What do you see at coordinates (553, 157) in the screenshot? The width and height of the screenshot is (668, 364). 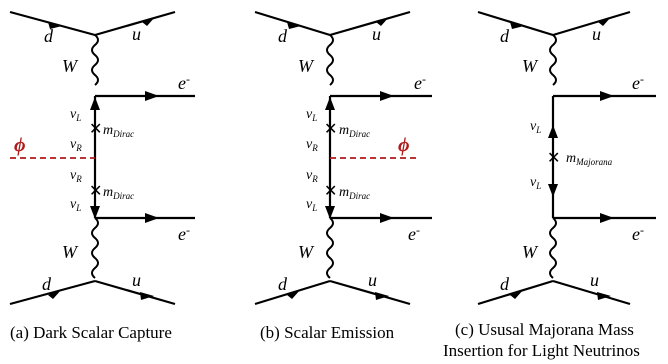 I see `mass-insertion-icon: ✕` at bounding box center [553, 157].